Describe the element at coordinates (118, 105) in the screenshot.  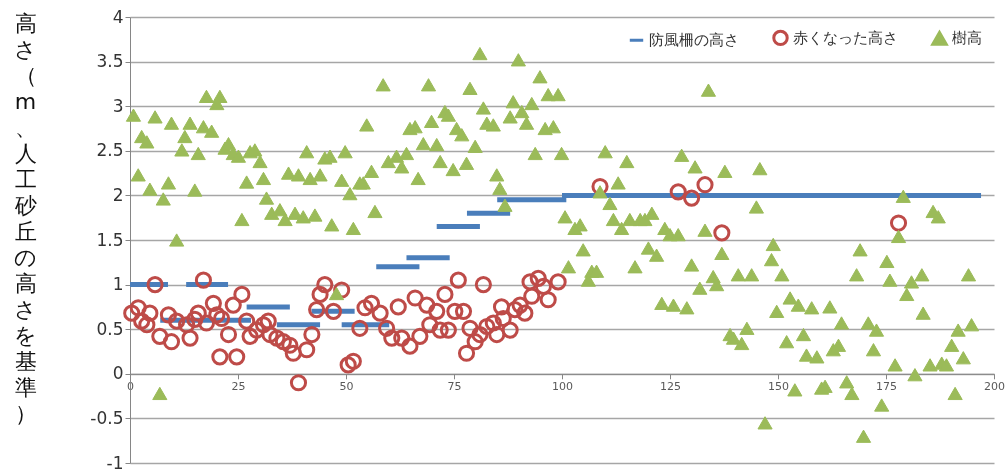
I see `y-tick-label: 3` at that location.